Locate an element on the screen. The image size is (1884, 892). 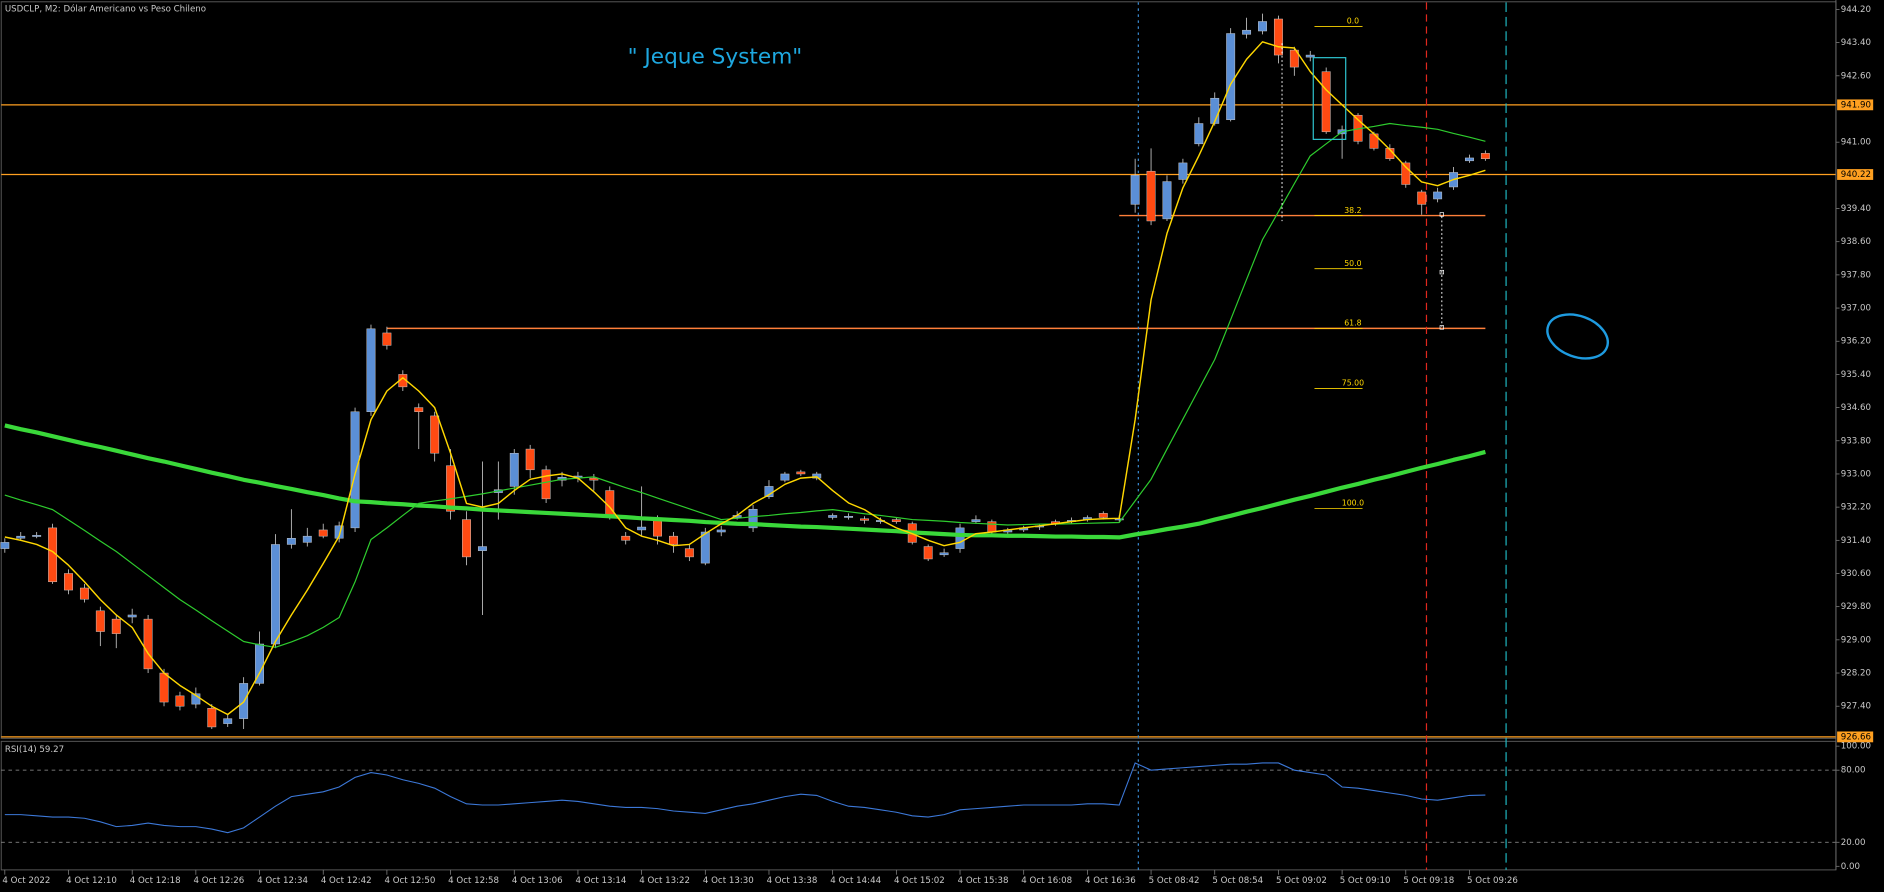
y-tick-label: 943.40 is located at coordinates (1856, 43).